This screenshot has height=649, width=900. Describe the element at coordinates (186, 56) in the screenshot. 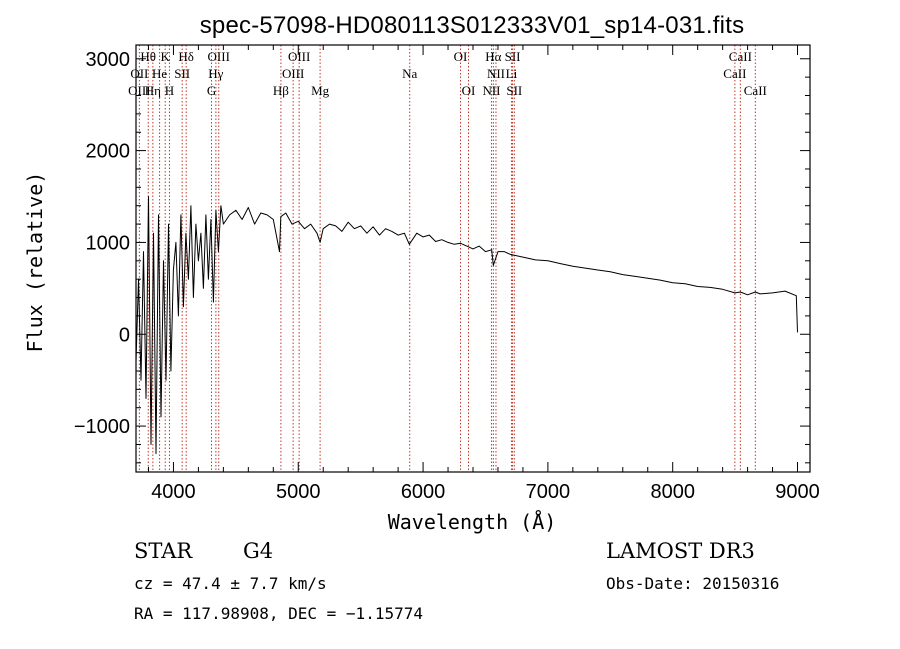

I see `spectral-line-label: Hδ` at that location.